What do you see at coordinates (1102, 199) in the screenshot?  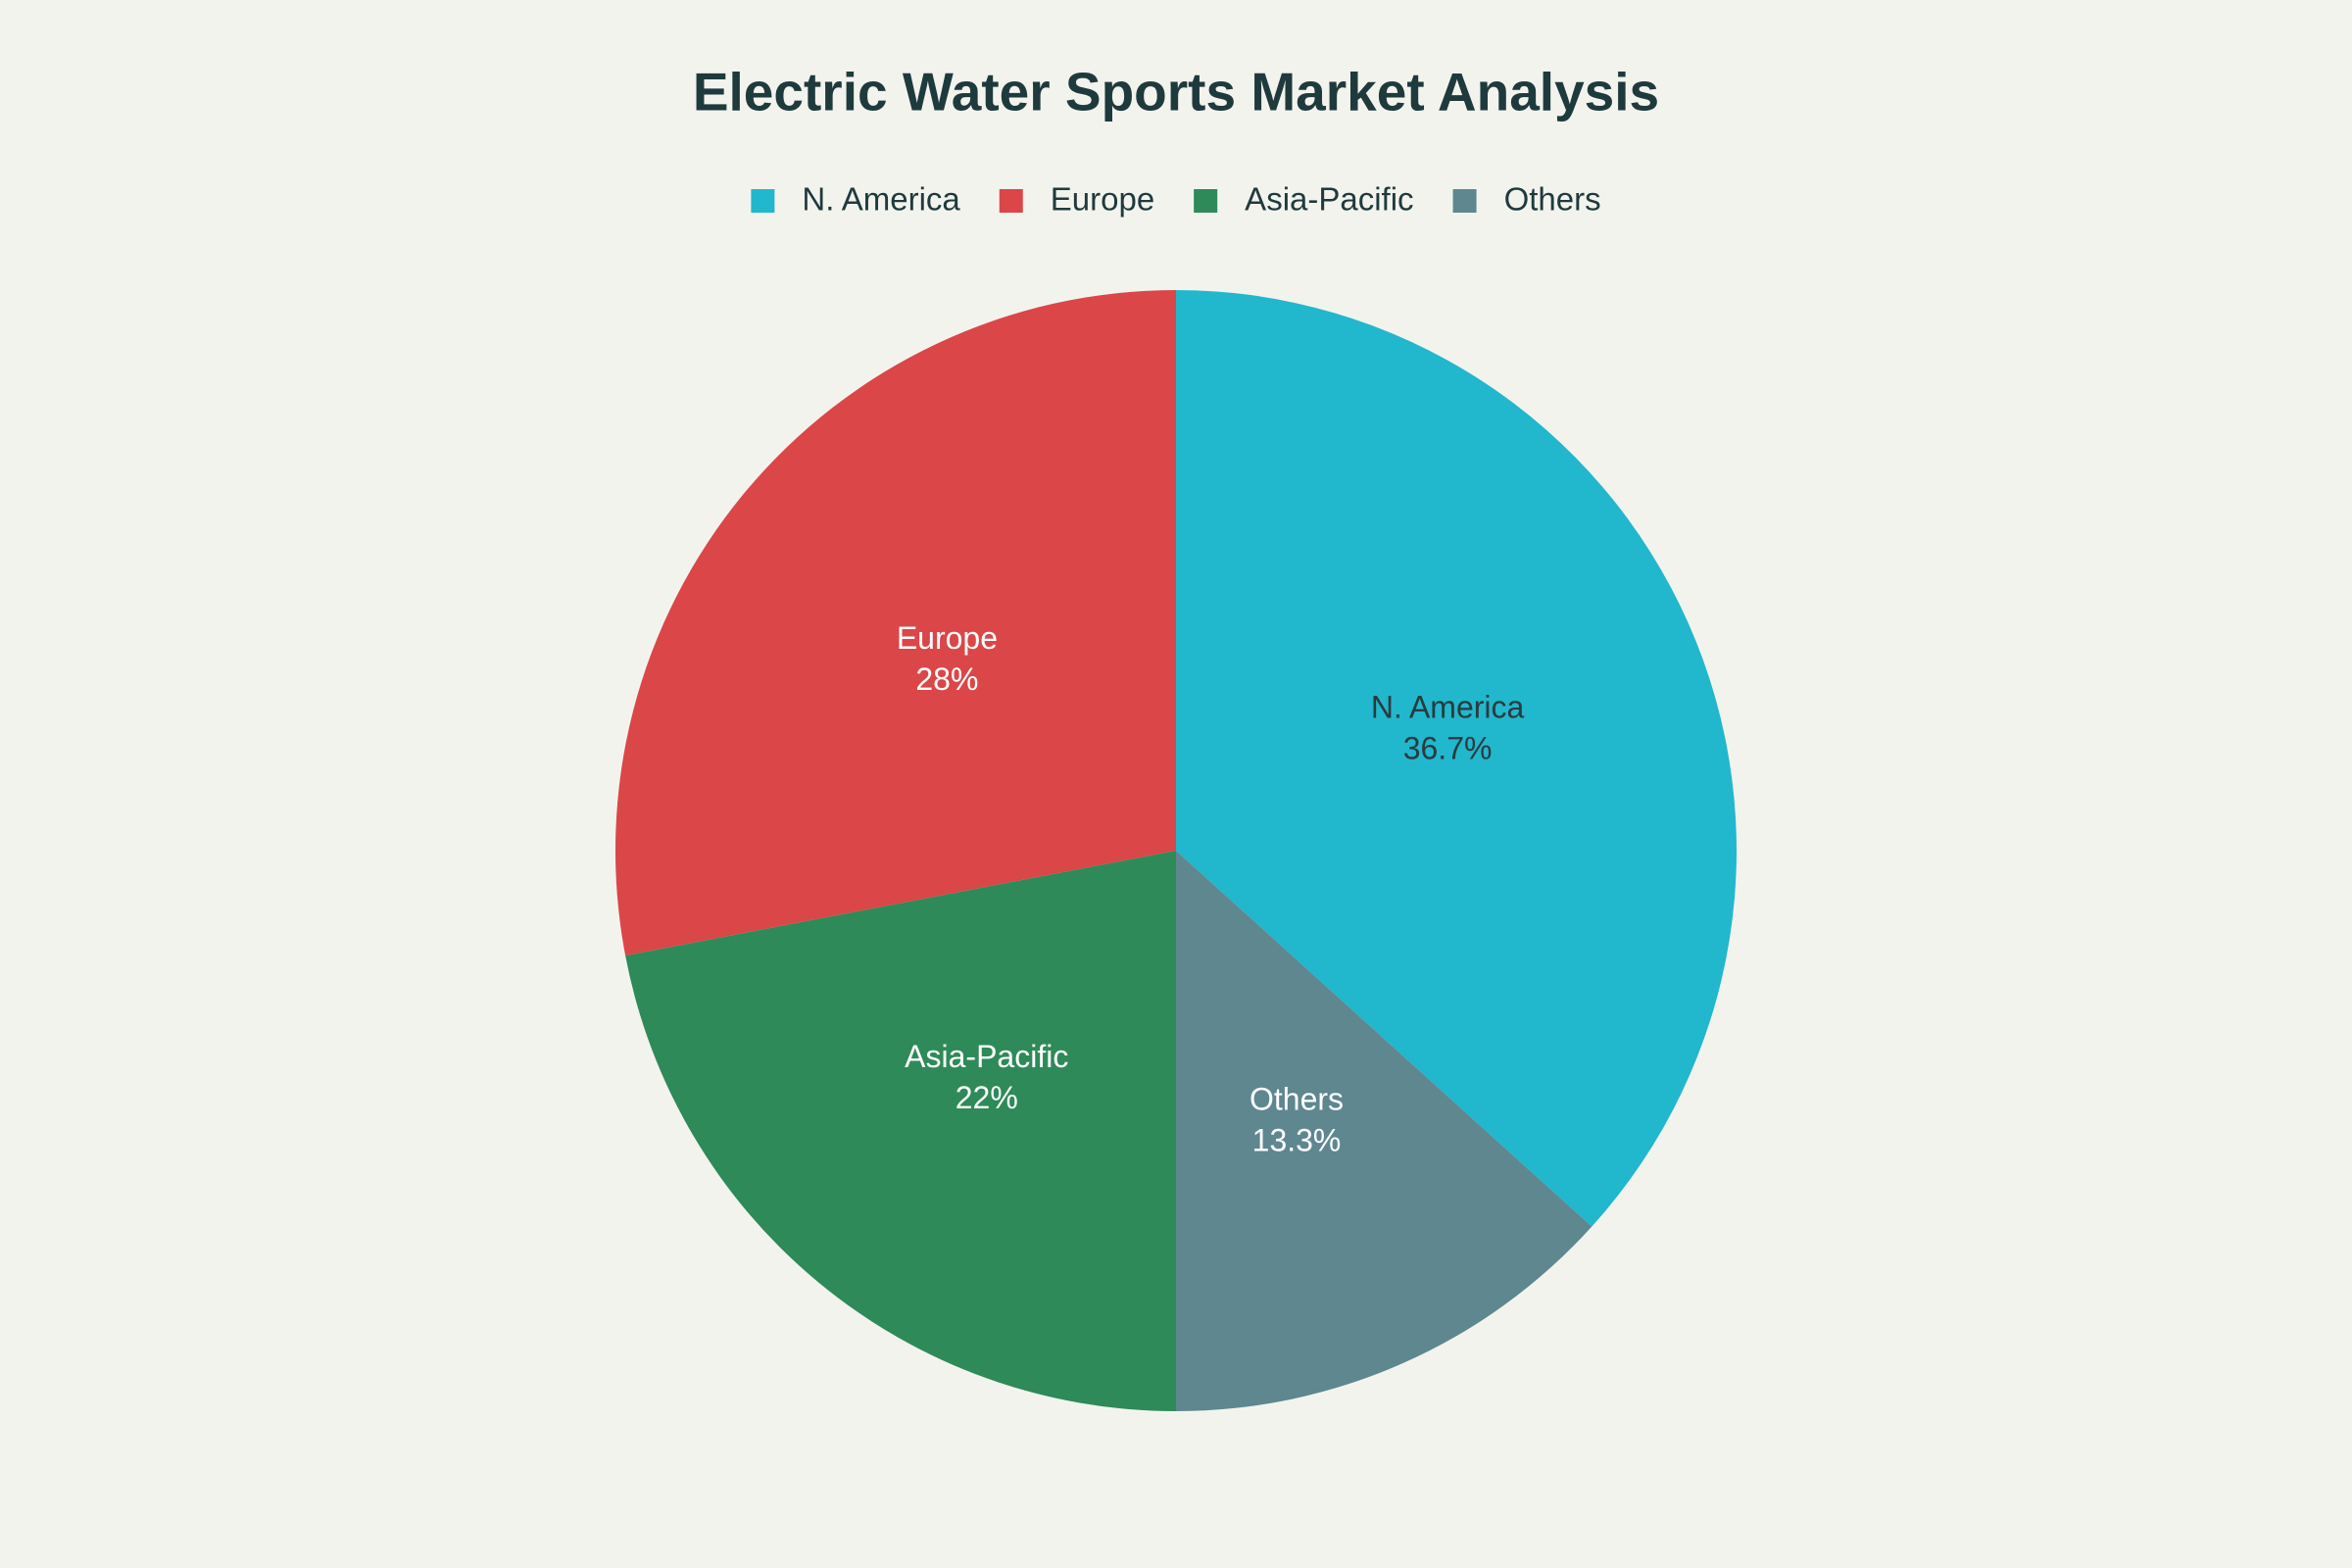 I see `legend-label: Europe` at bounding box center [1102, 199].